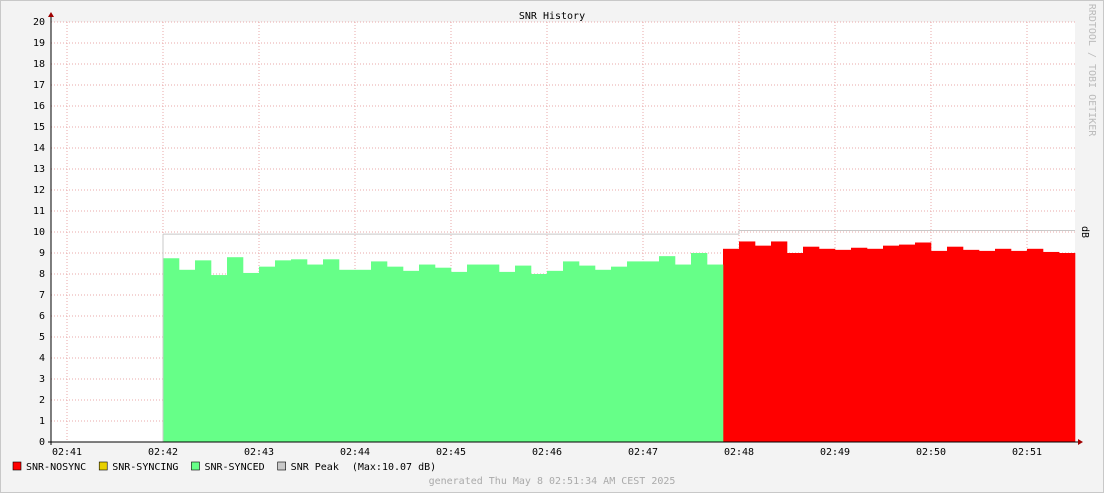 This screenshot has height=493, width=1104. Describe the element at coordinates (1084, 232) in the screenshot. I see `y-axis-label: dB` at that location.